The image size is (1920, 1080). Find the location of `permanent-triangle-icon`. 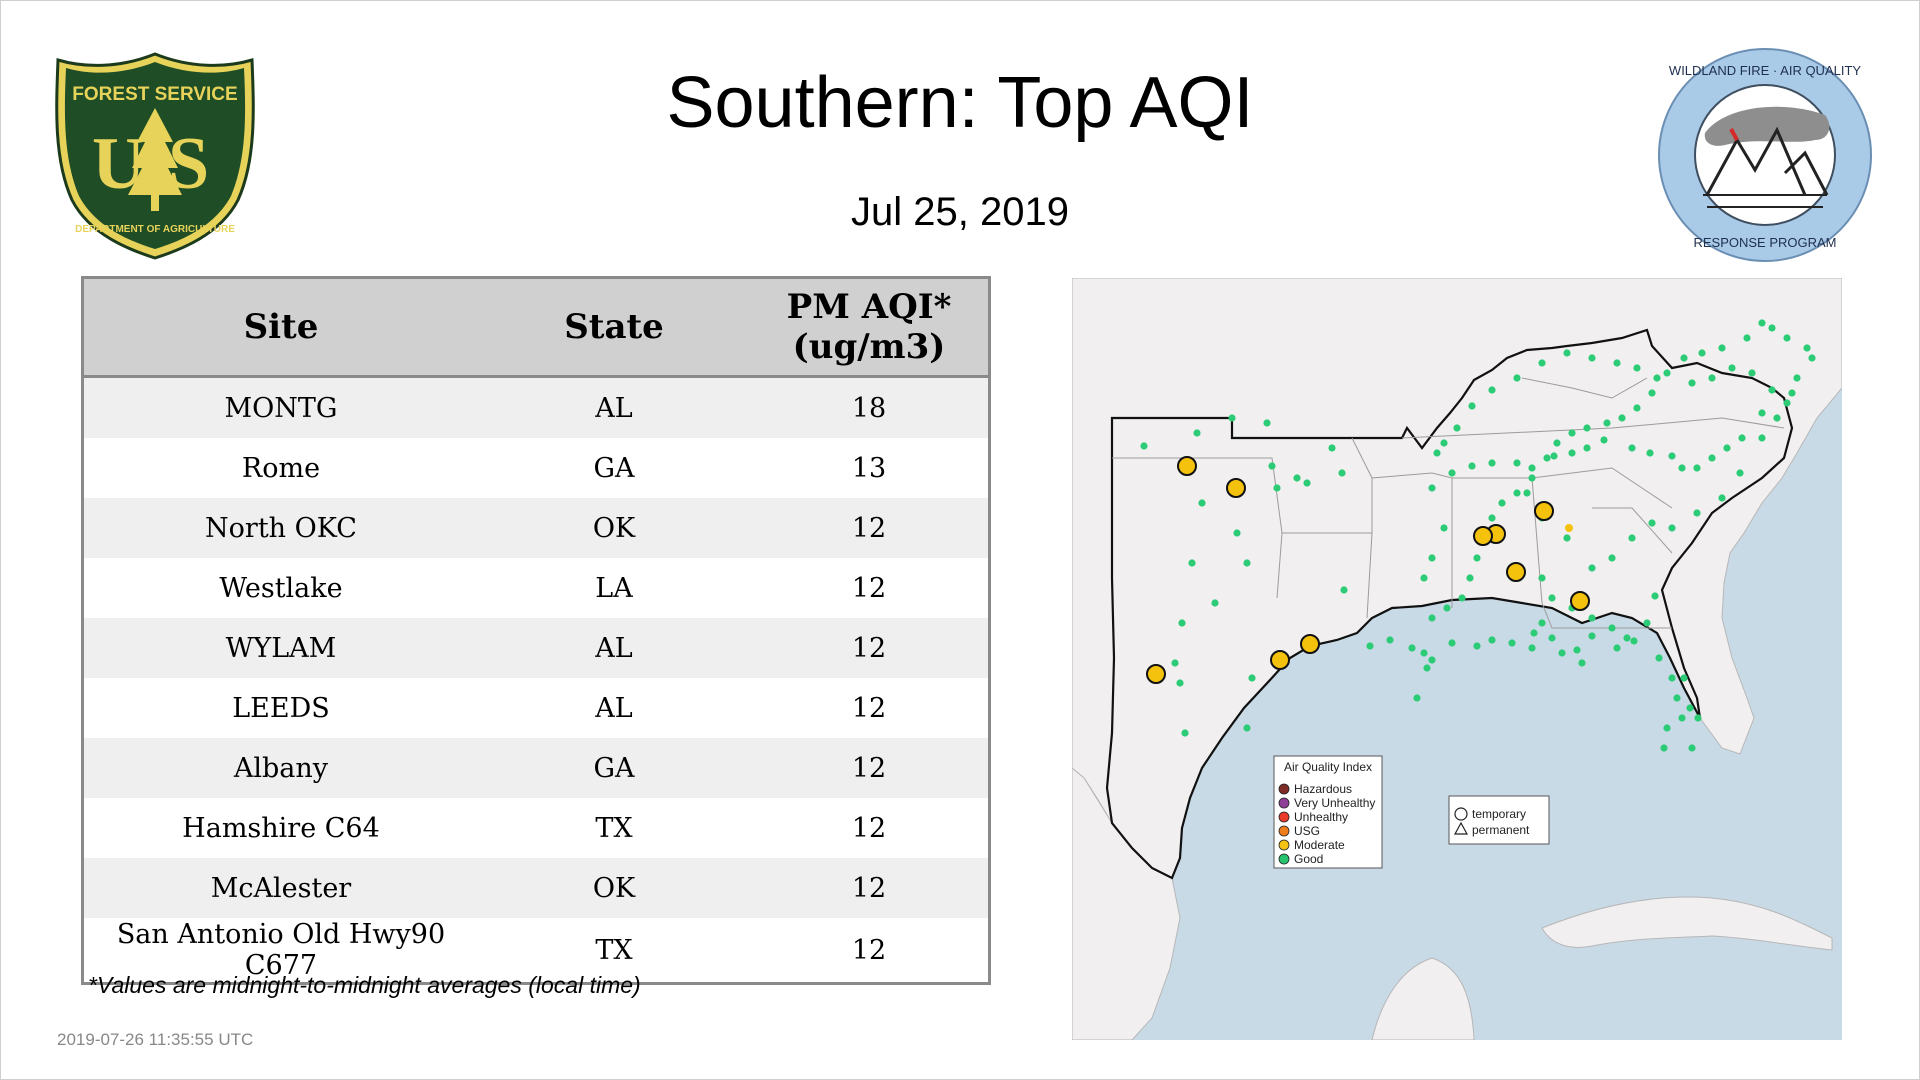

permanent-triangle-icon is located at coordinates (1461, 828).